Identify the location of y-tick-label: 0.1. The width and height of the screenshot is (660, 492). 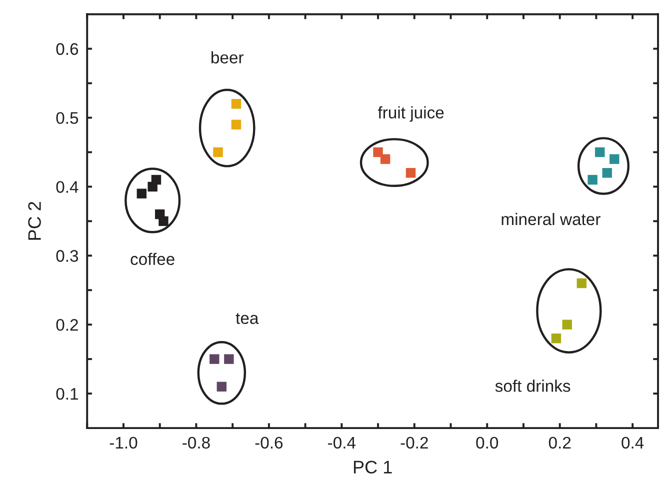
(67, 394).